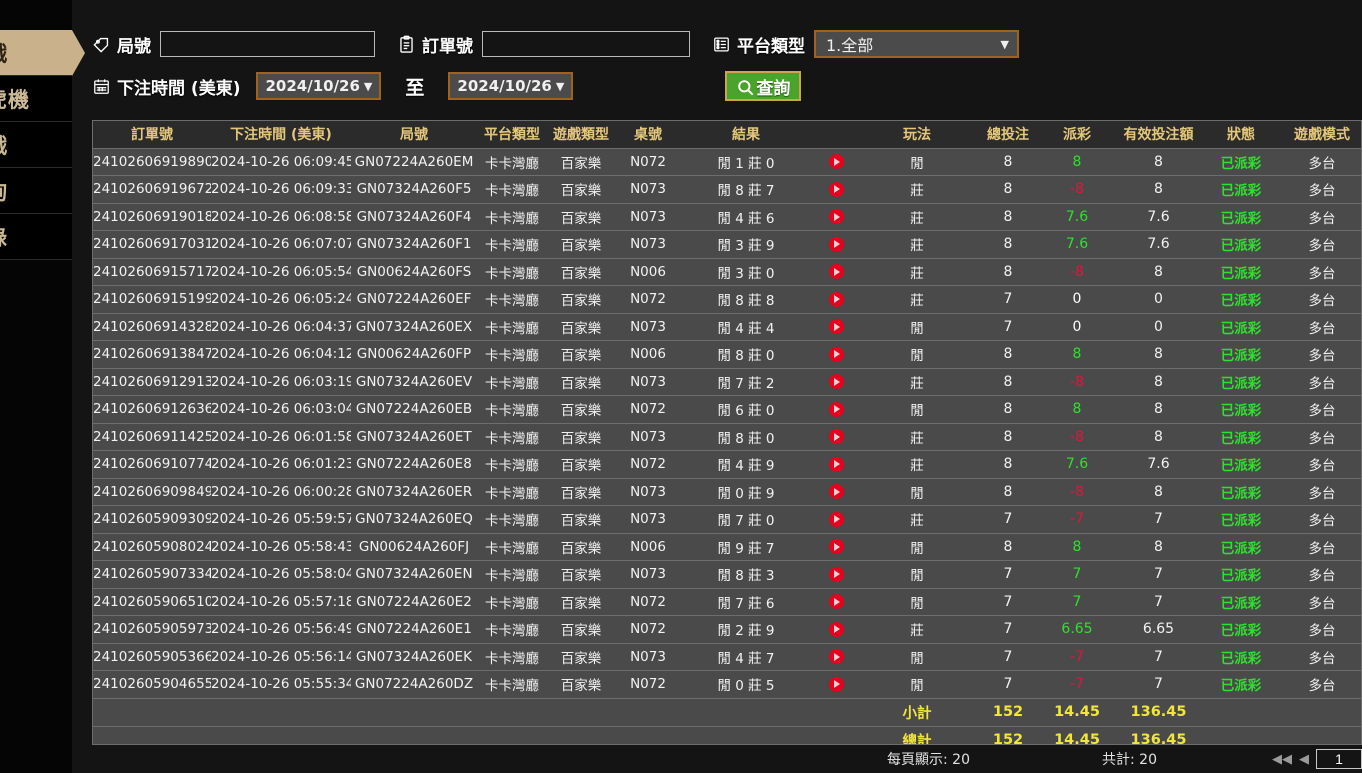  Describe the element at coordinates (1077, 354) in the screenshot. I see `payout-cell: 8` at that location.